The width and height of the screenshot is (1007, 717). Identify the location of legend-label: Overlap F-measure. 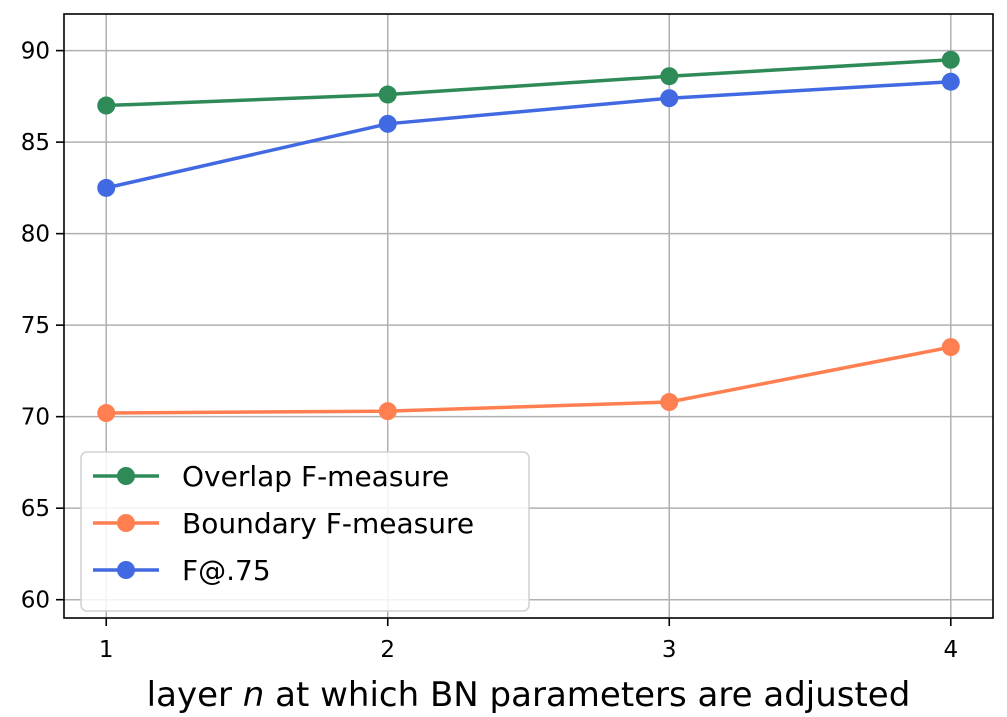
(315, 476).